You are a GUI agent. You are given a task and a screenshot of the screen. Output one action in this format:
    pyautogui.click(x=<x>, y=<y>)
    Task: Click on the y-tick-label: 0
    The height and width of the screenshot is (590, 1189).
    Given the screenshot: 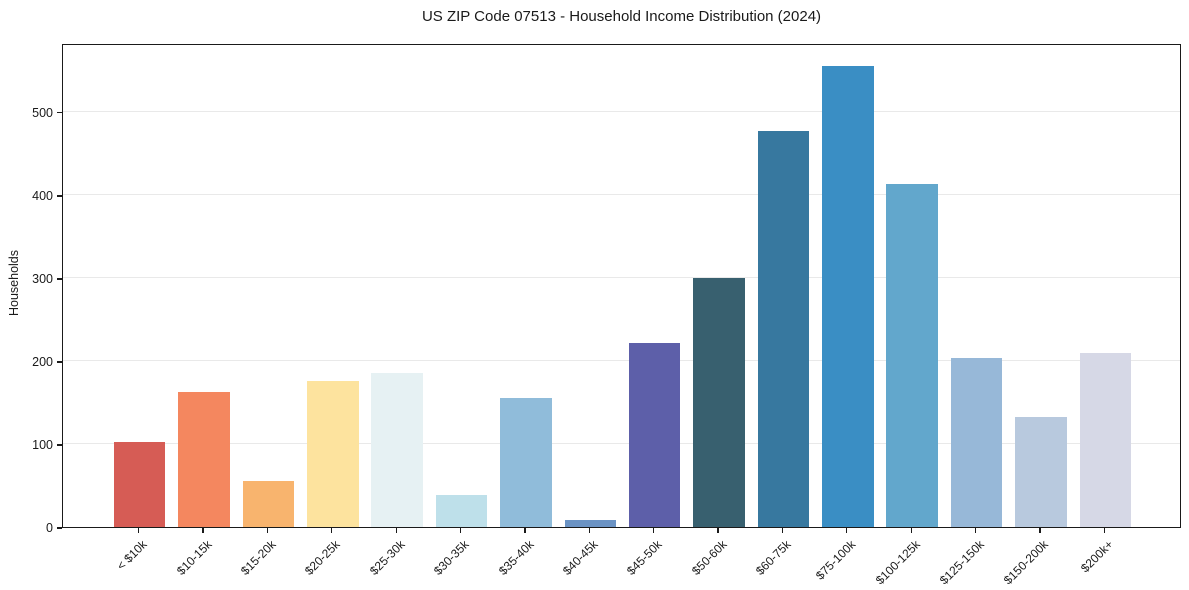 What is the action you would take?
    pyautogui.click(x=49, y=528)
    